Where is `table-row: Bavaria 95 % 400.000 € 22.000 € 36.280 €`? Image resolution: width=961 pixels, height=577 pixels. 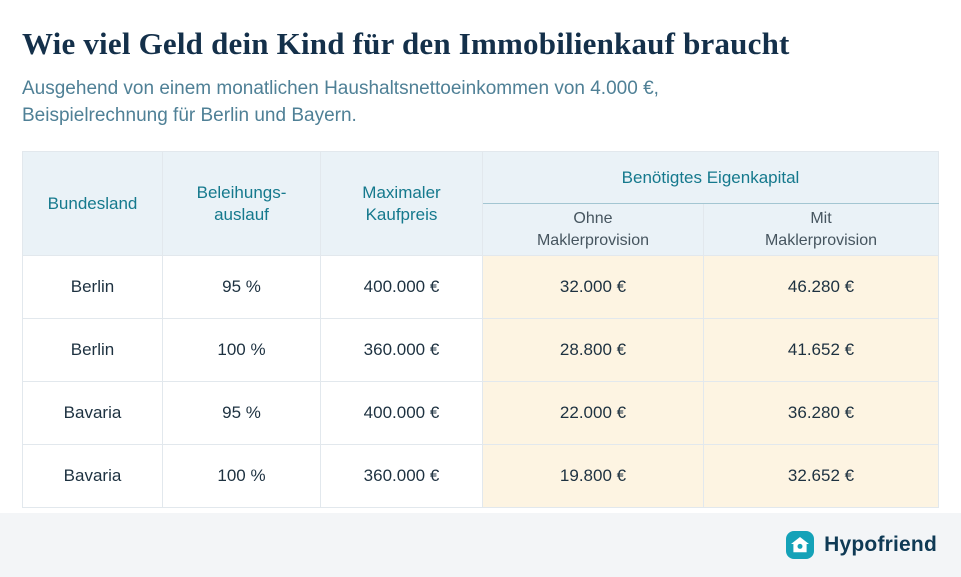 table-row: Bavaria 95 % 400.000 € 22.000 € 36.280 € is located at coordinates (480, 413).